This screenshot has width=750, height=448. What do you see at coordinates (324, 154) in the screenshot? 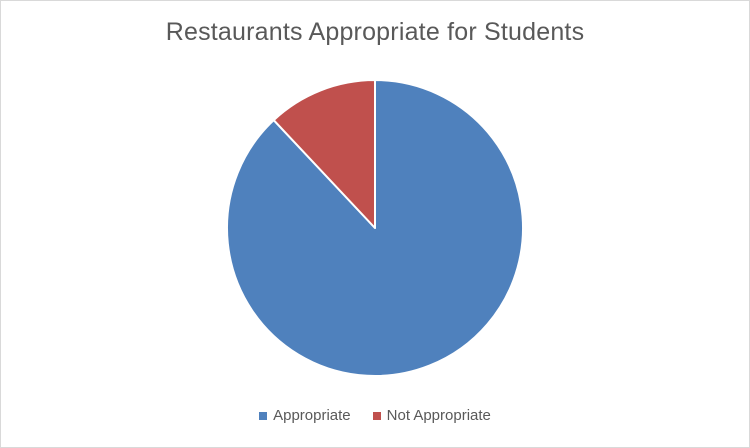
I see `pie-slice-not-appropriate` at bounding box center [324, 154].